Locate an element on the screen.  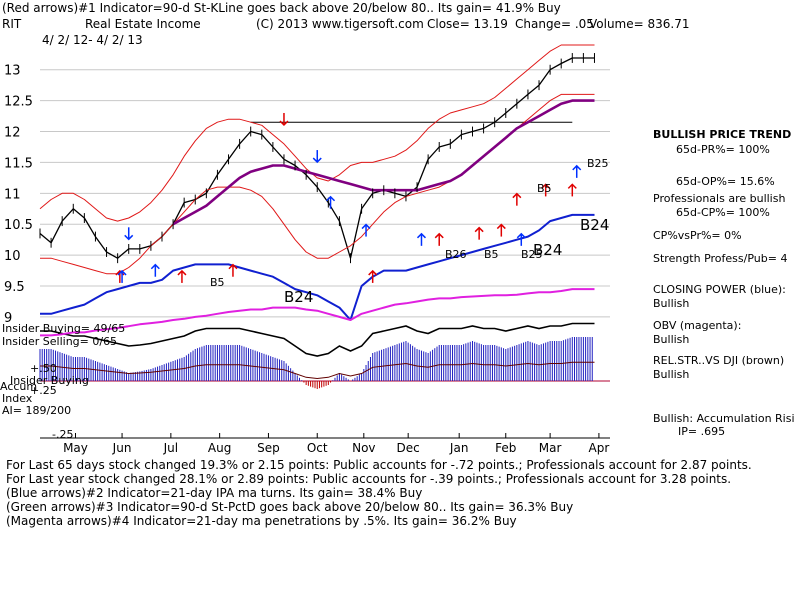
b5-label-1: B5 is located at coordinates (217, 282).